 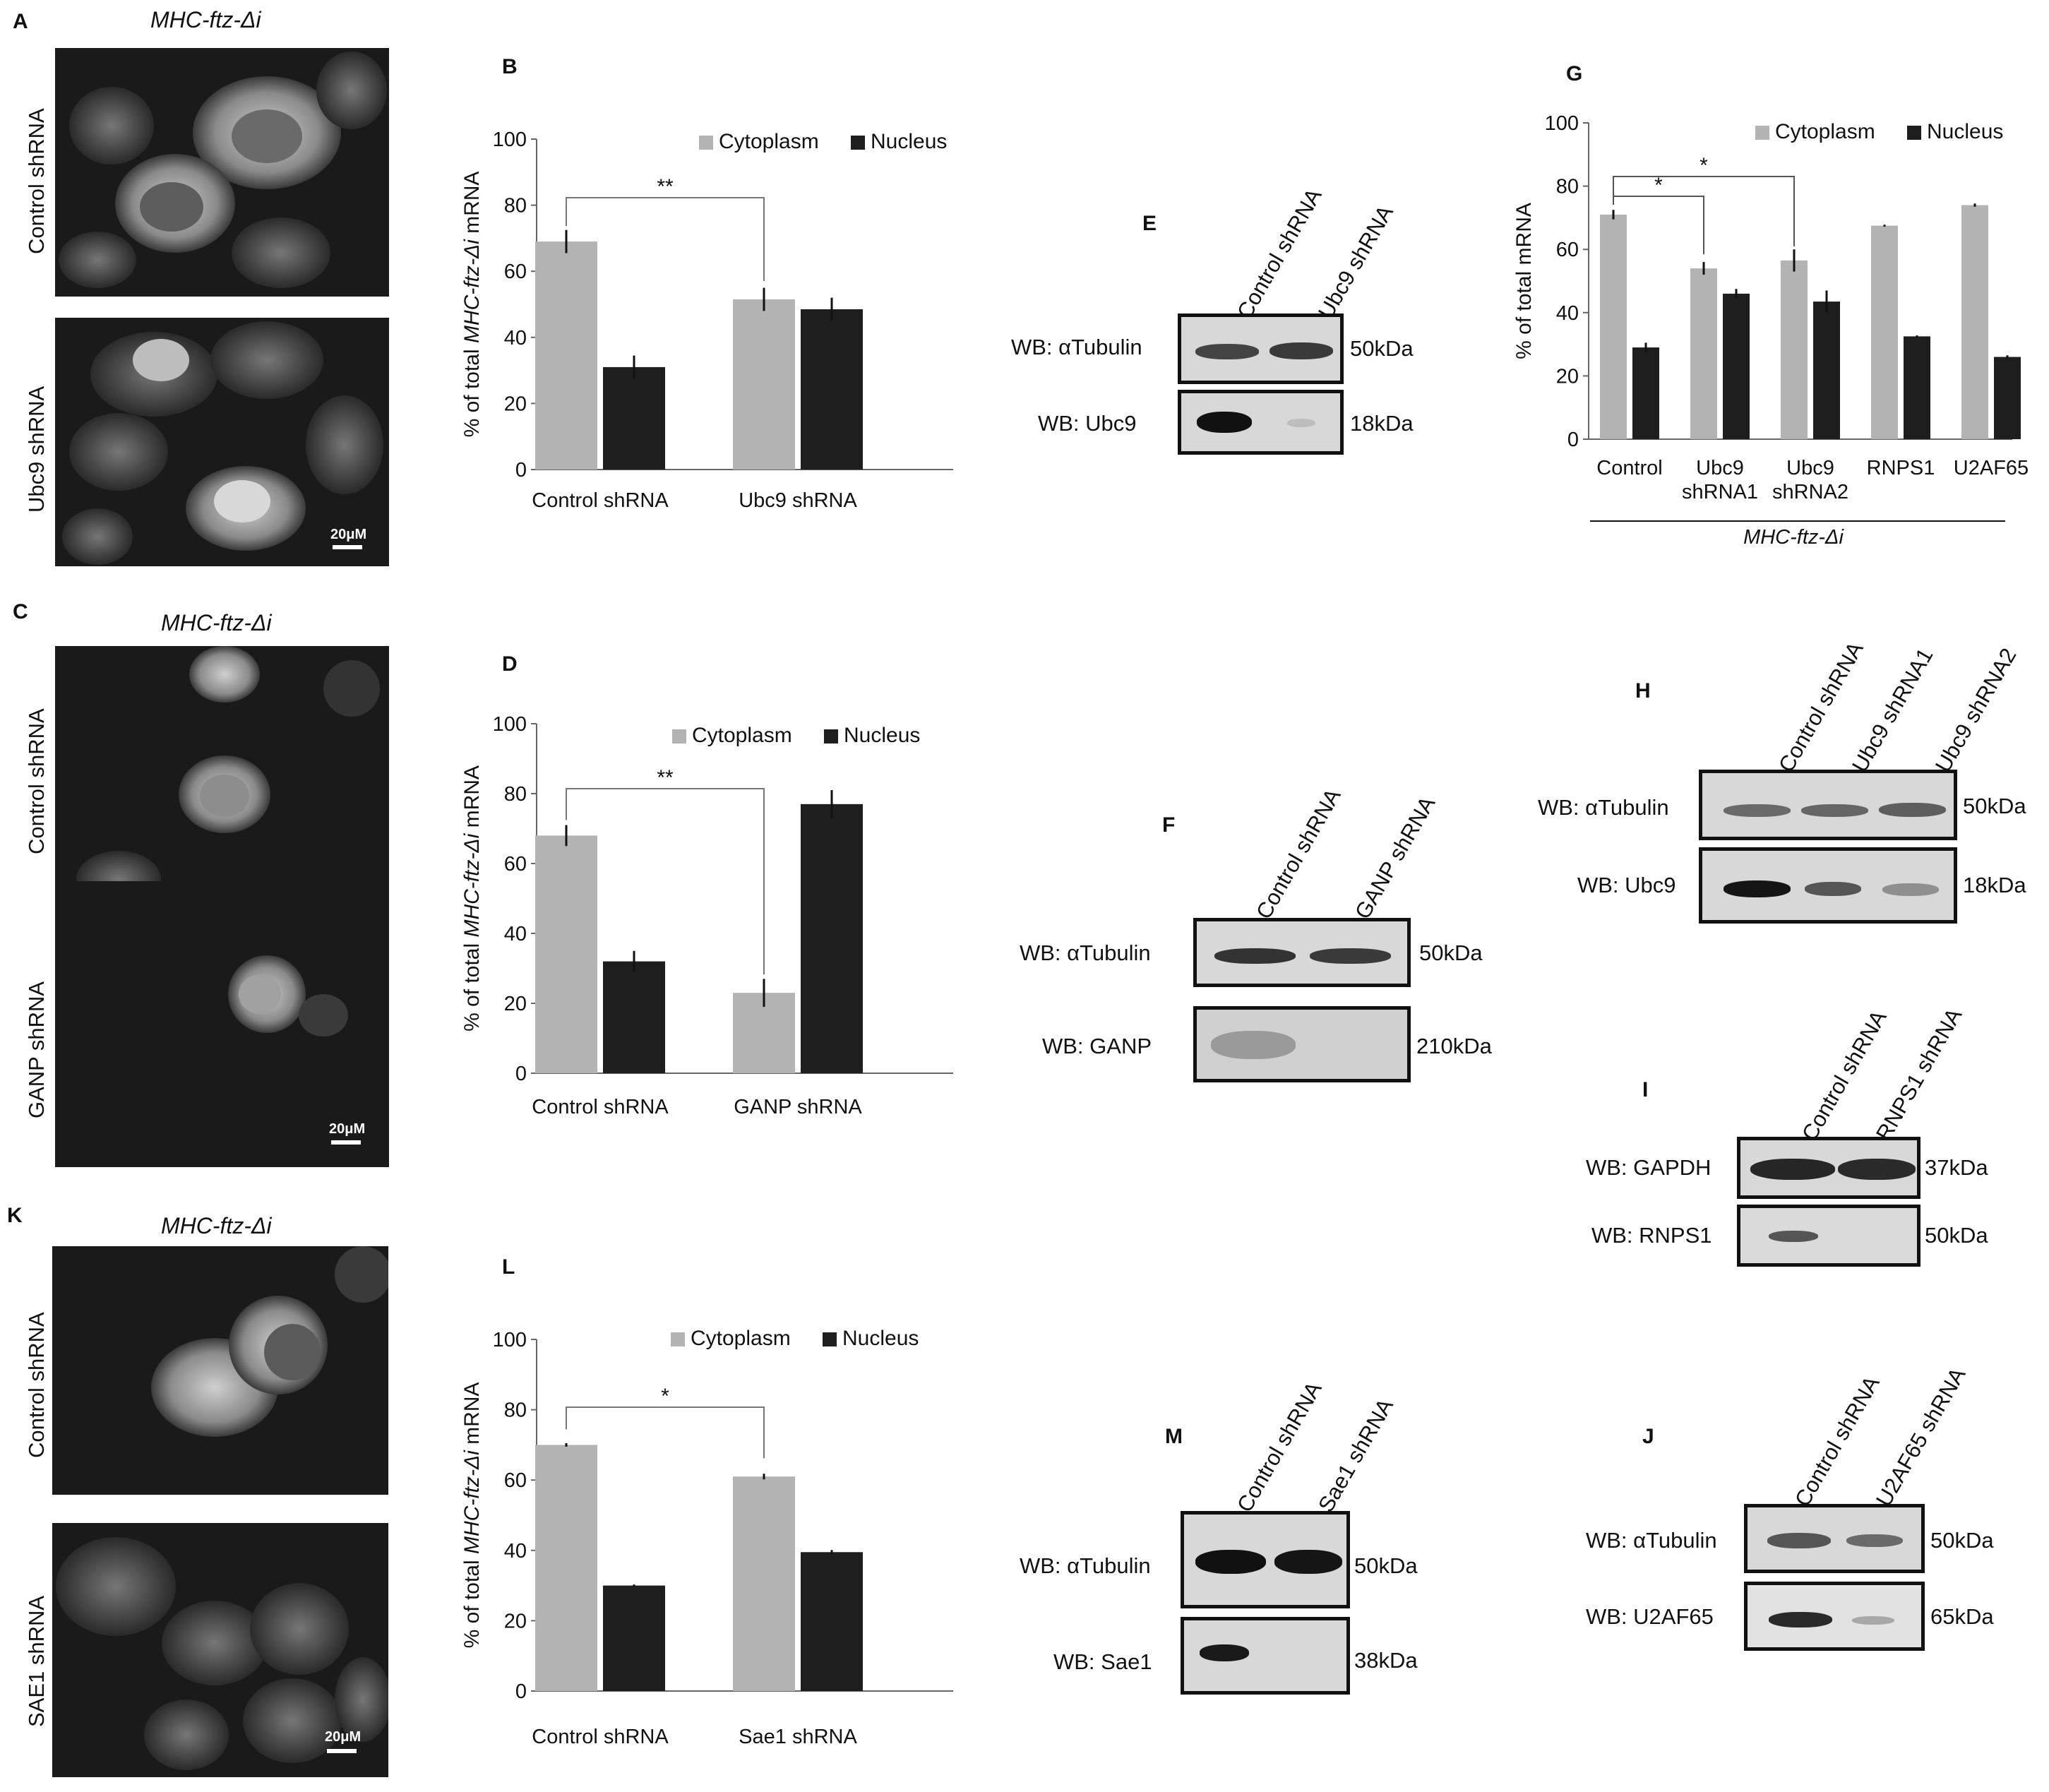 What do you see at coordinates (510, 1340) in the screenshot?
I see `y-tick-label: 100` at bounding box center [510, 1340].